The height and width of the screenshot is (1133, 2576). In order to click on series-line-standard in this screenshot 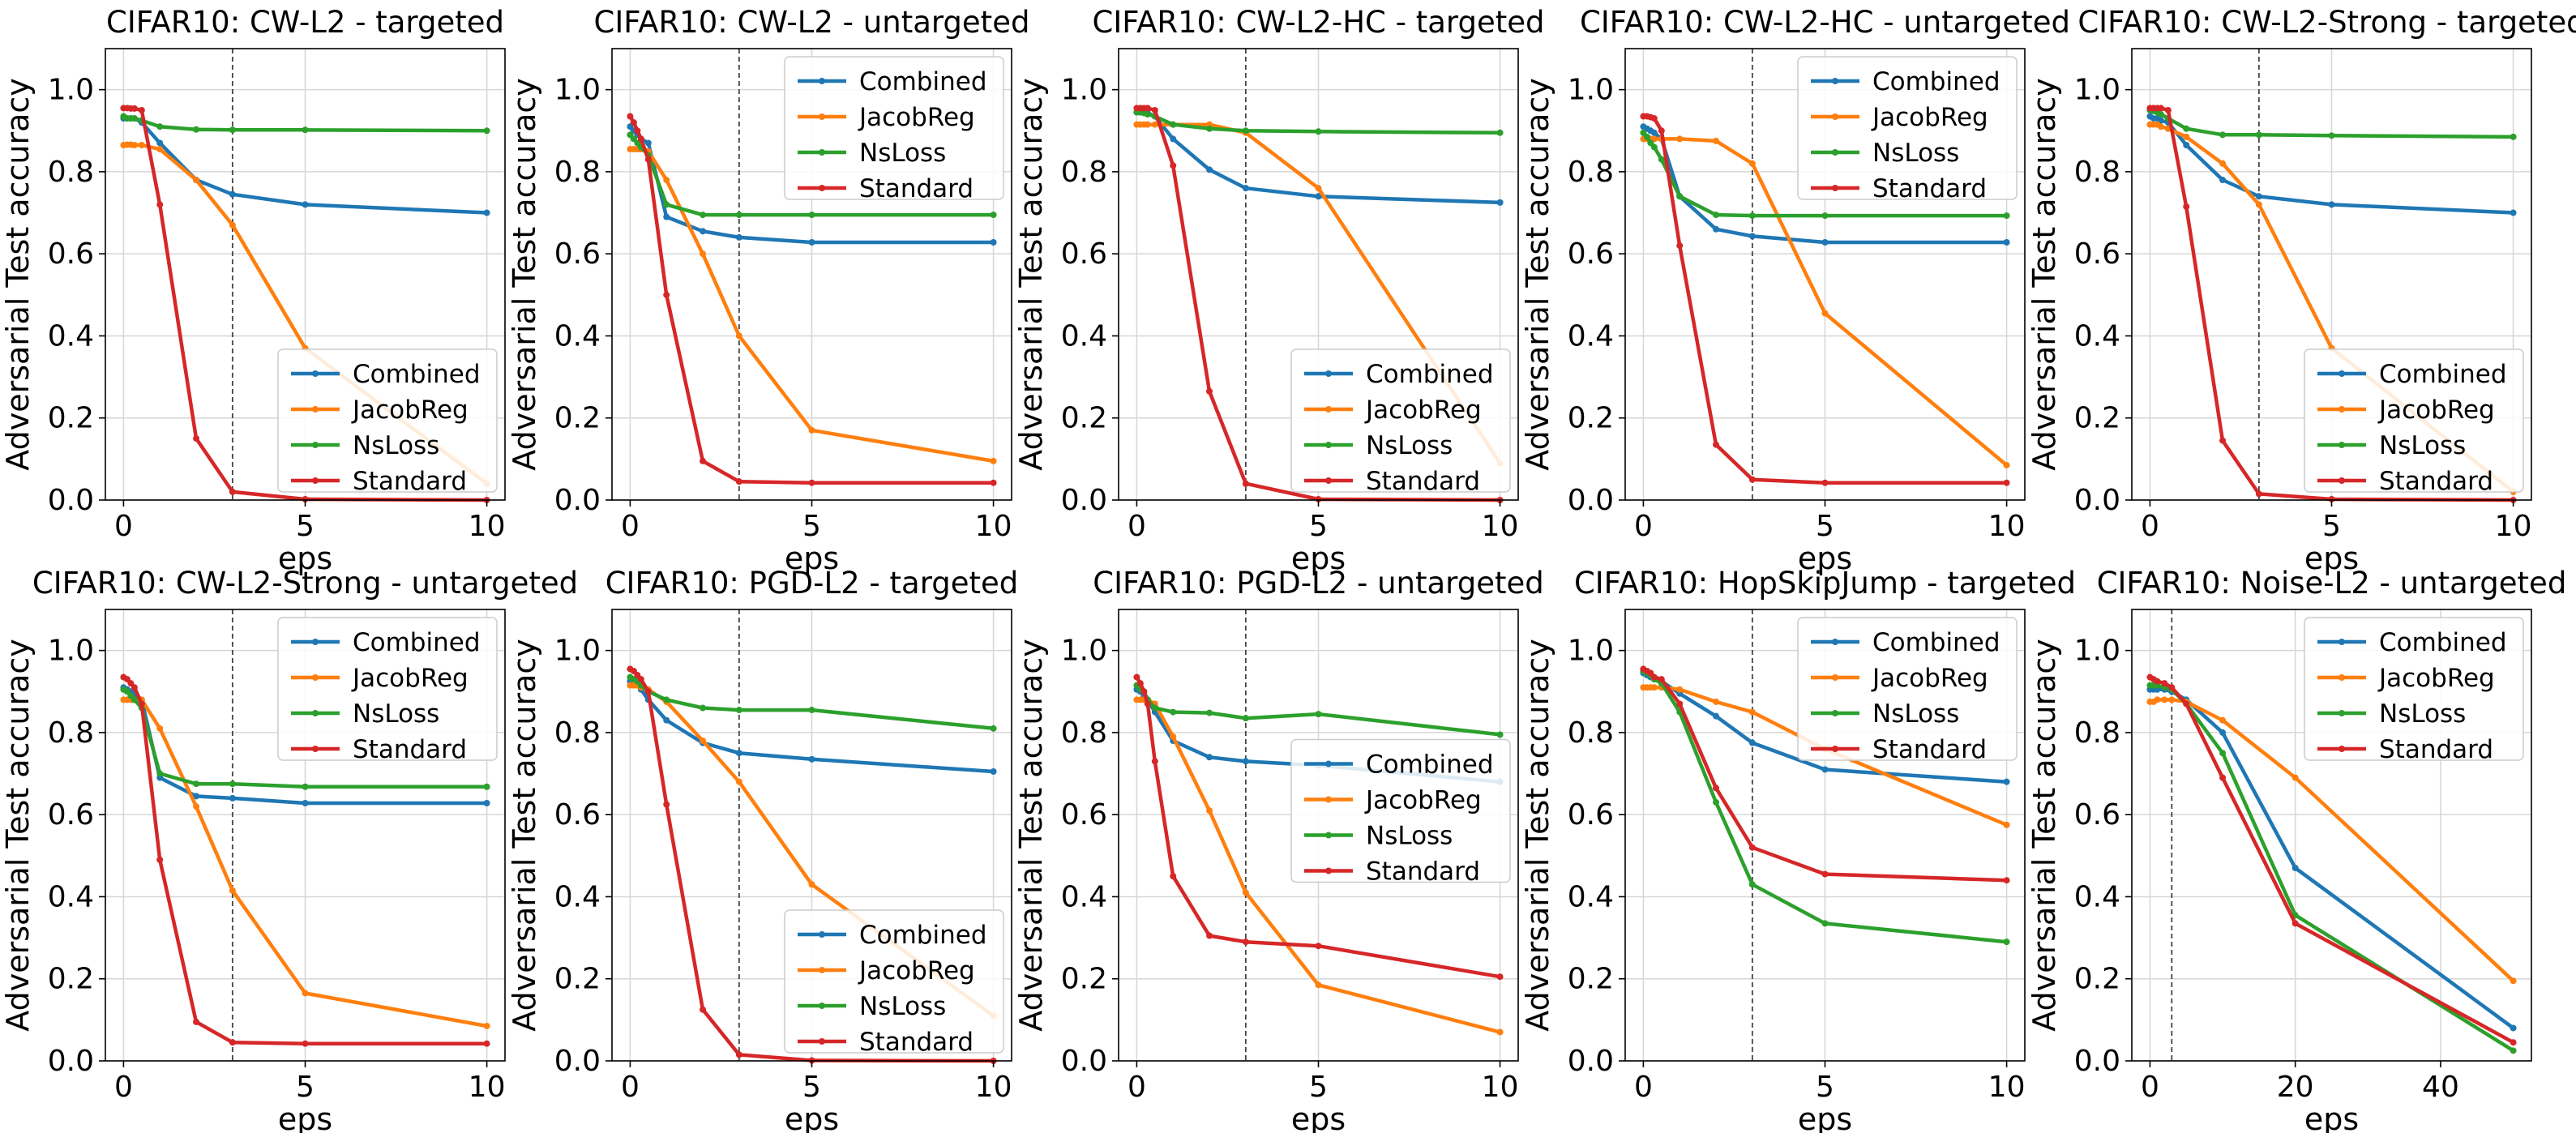, I will do `click(811, 300)`.